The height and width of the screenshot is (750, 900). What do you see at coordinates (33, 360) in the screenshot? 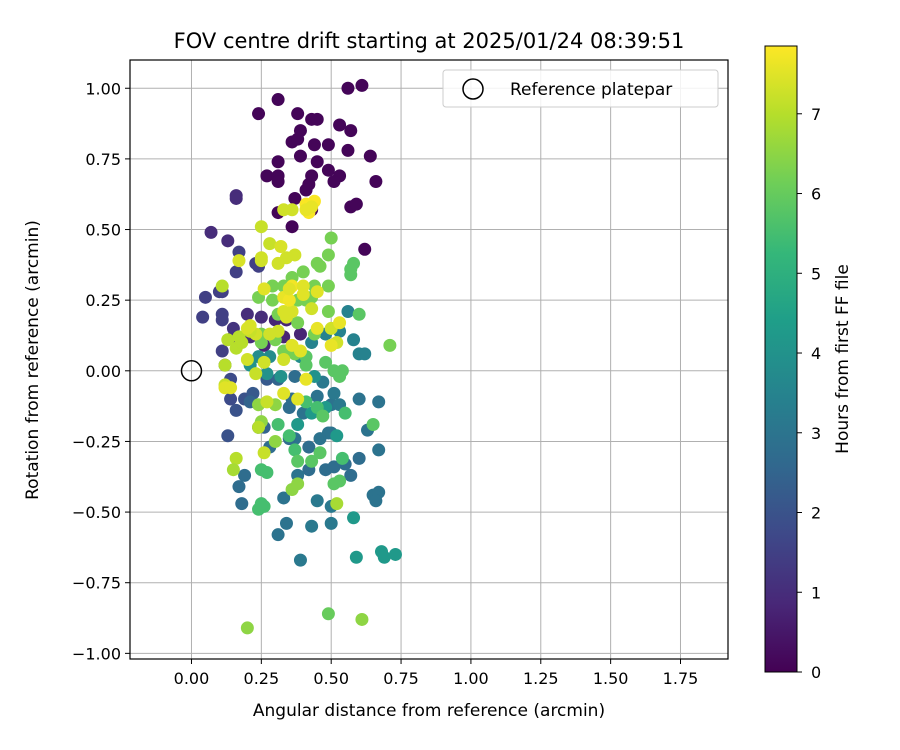
I see `y-axis-label: Rotation from reference (arcmin)` at bounding box center [33, 360].